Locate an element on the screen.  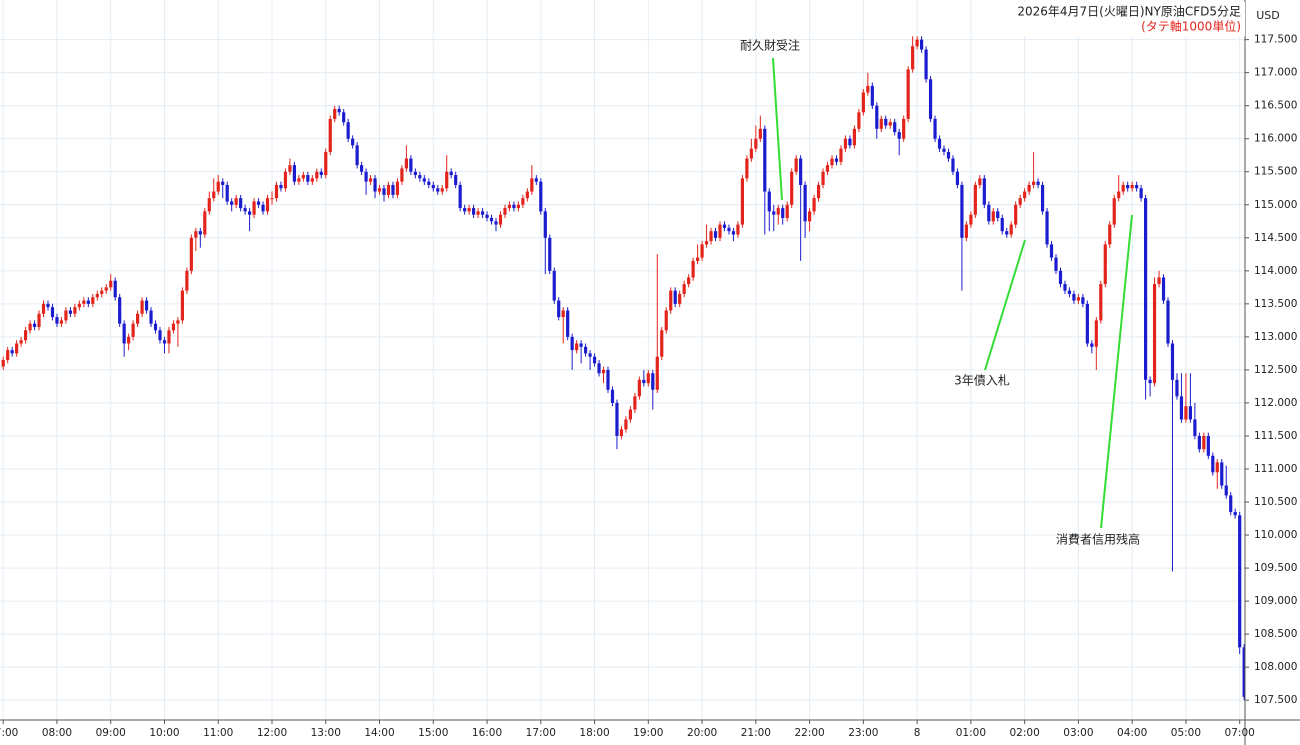
annotation: 耐久財受注 is located at coordinates (770, 45).